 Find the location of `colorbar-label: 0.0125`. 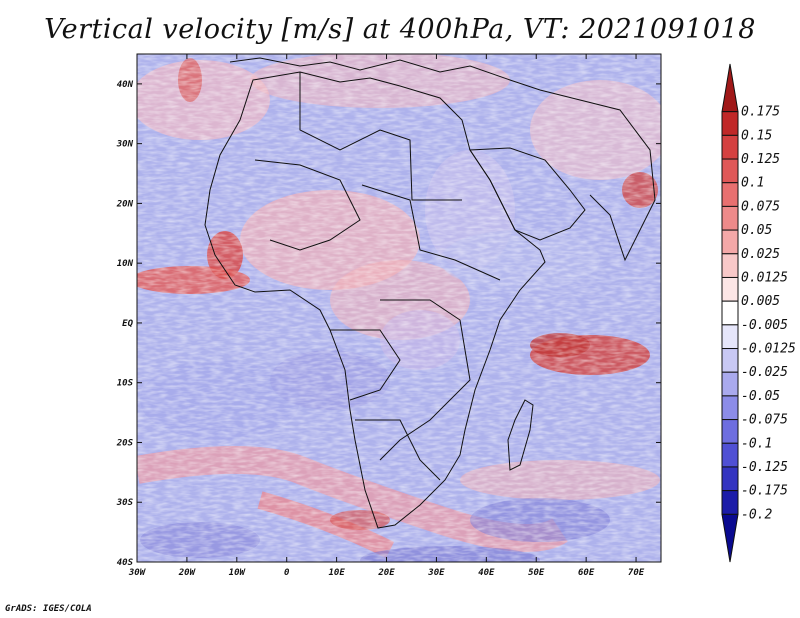

colorbar-label: 0.0125 is located at coordinates (764, 277).